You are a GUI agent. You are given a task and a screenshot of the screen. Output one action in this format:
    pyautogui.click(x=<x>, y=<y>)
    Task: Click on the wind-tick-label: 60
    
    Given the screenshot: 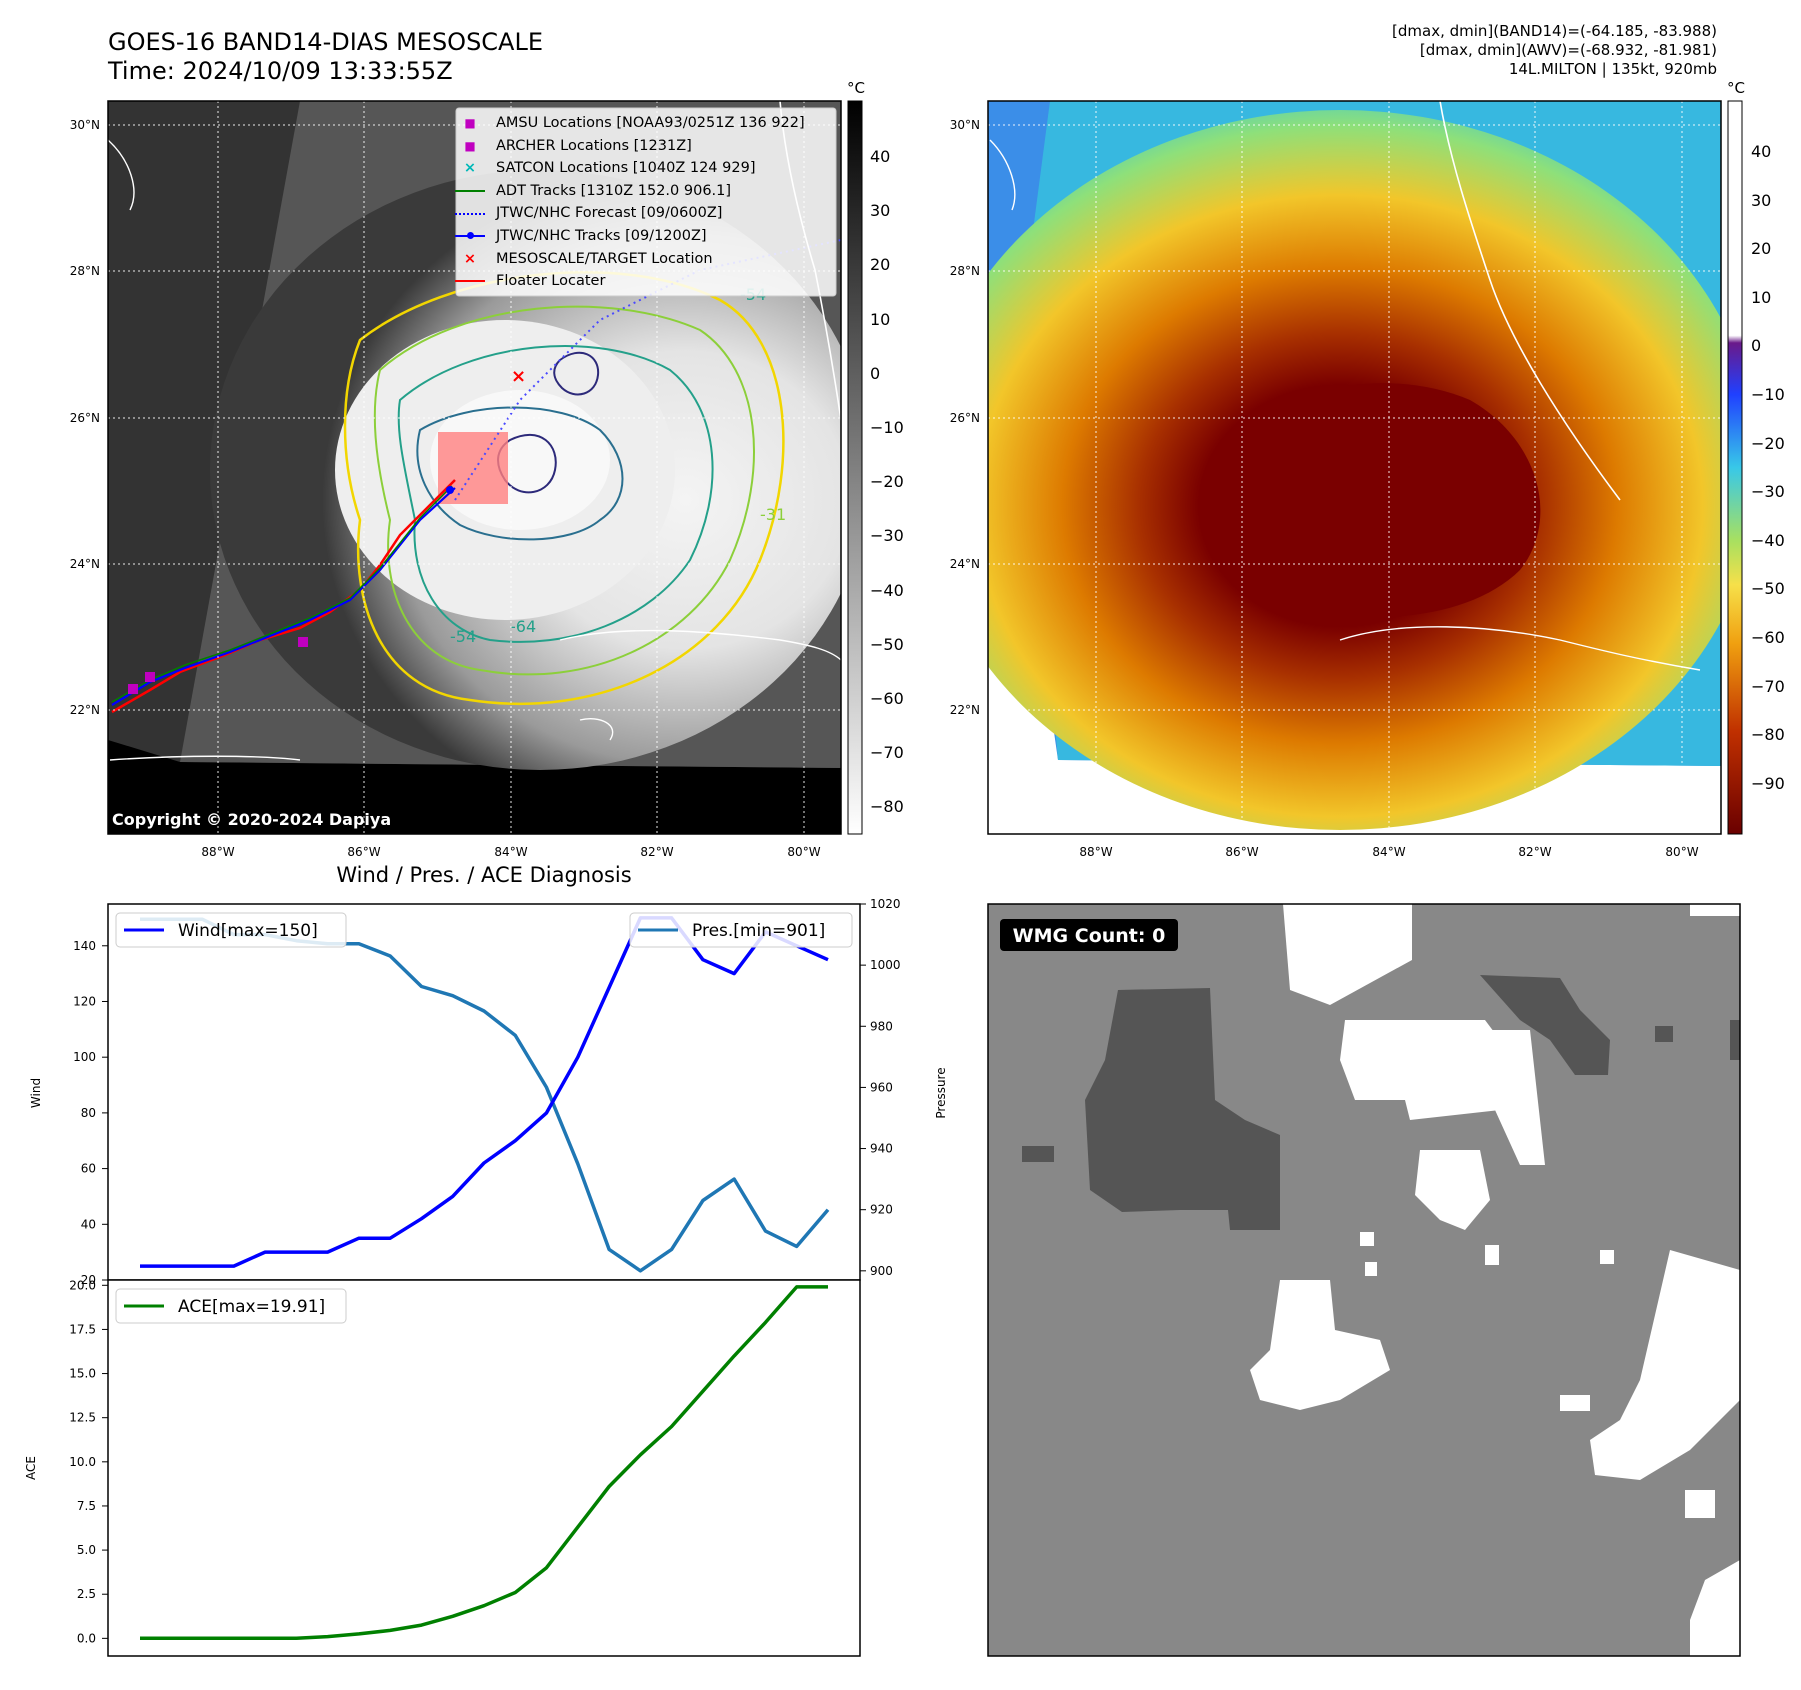 What is the action you would take?
    pyautogui.click(x=88, y=1169)
    